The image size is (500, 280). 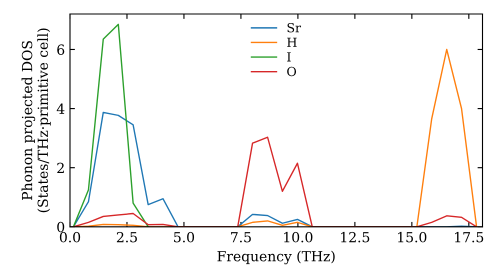 What do you see at coordinates (70, 237) in the screenshot?
I see `x-tick-label: 0.0` at bounding box center [70, 237].